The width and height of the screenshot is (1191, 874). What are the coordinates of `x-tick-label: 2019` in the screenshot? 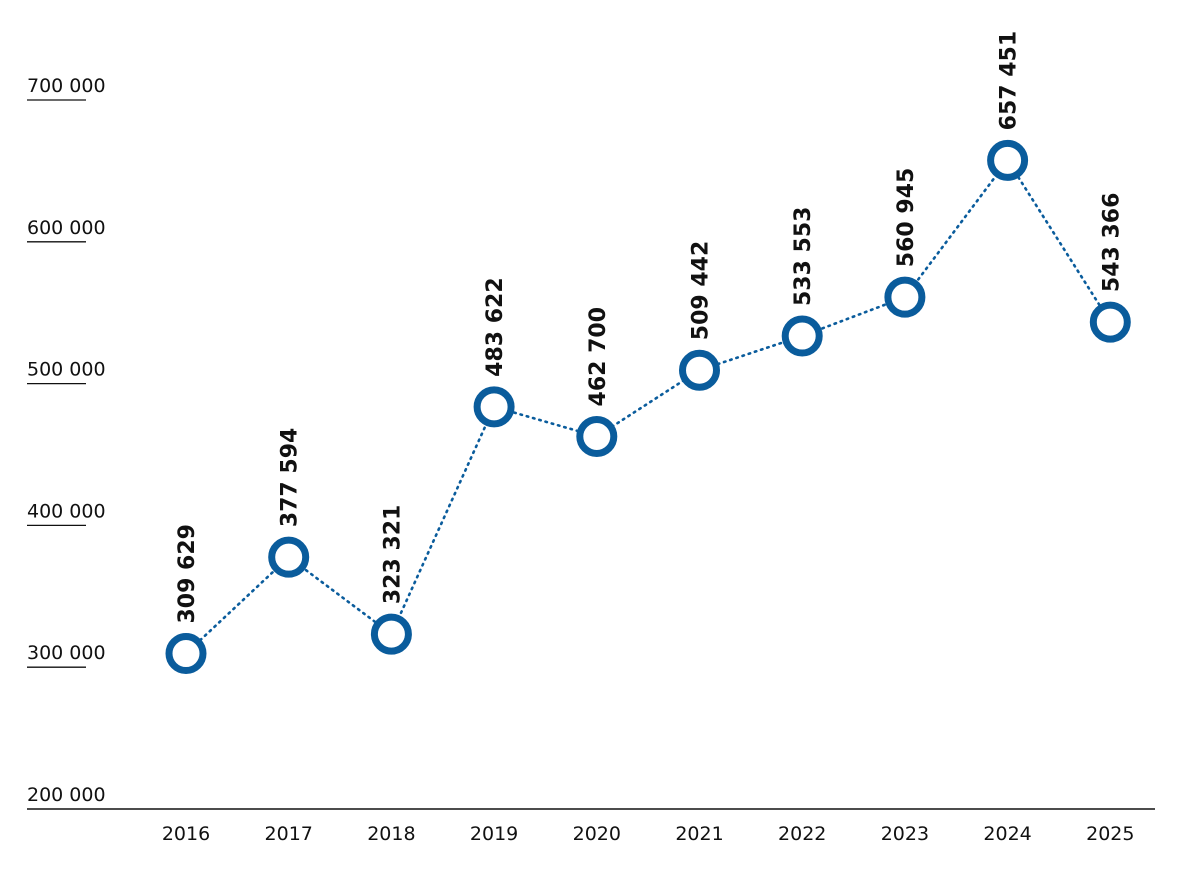 It's located at (494, 834).